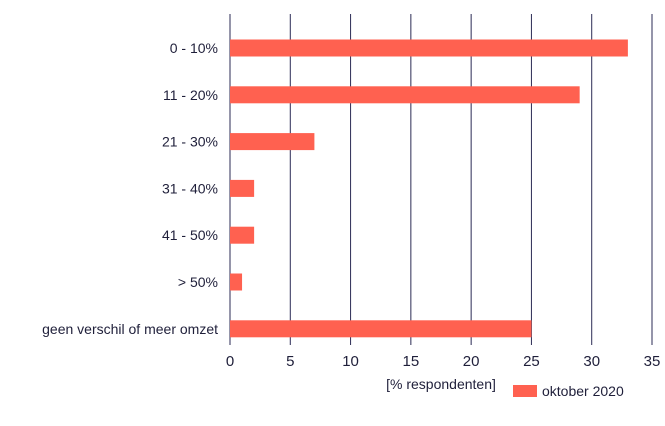  Describe the element at coordinates (194, 48) in the screenshot. I see `category-label: 0 - 10%` at that location.